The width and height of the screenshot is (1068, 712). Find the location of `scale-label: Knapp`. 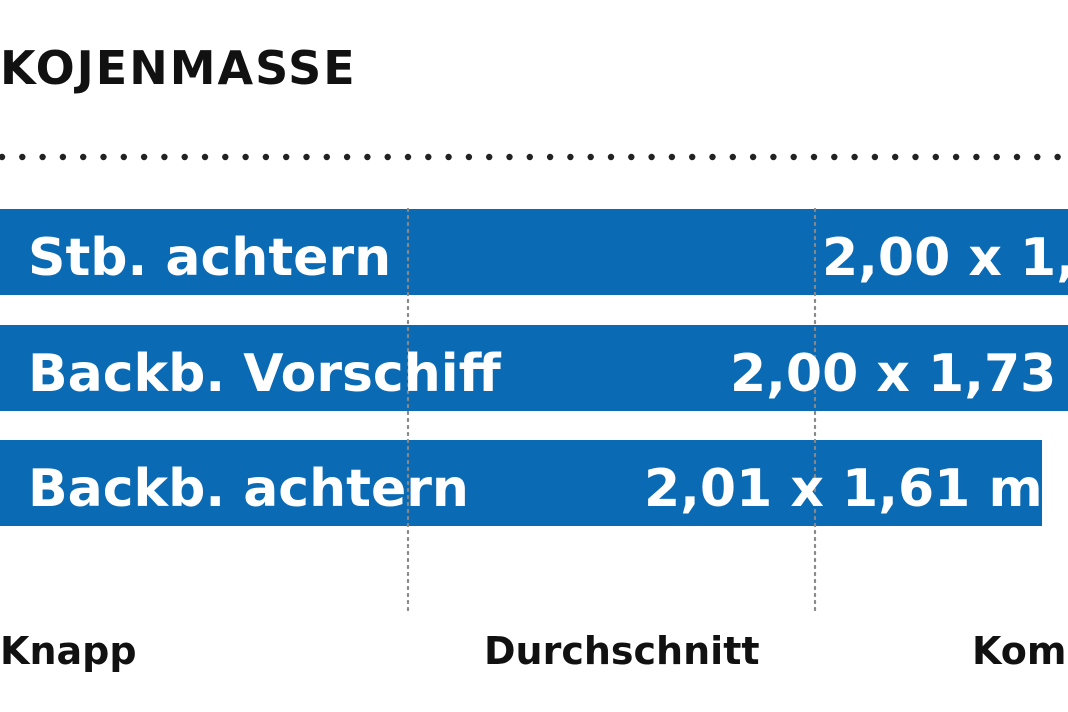

scale-label: Knapp is located at coordinates (68, 651).